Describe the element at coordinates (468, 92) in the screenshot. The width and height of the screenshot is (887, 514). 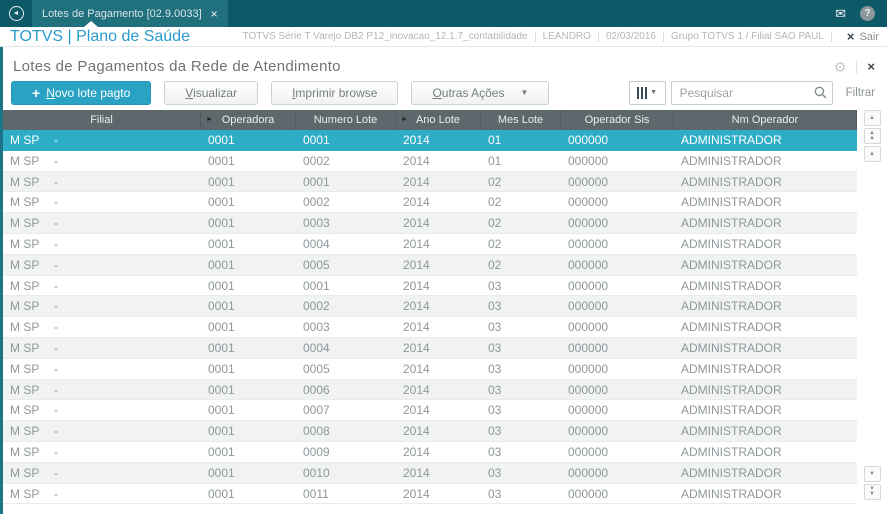
I see `button-label: Outras Ações` at that location.